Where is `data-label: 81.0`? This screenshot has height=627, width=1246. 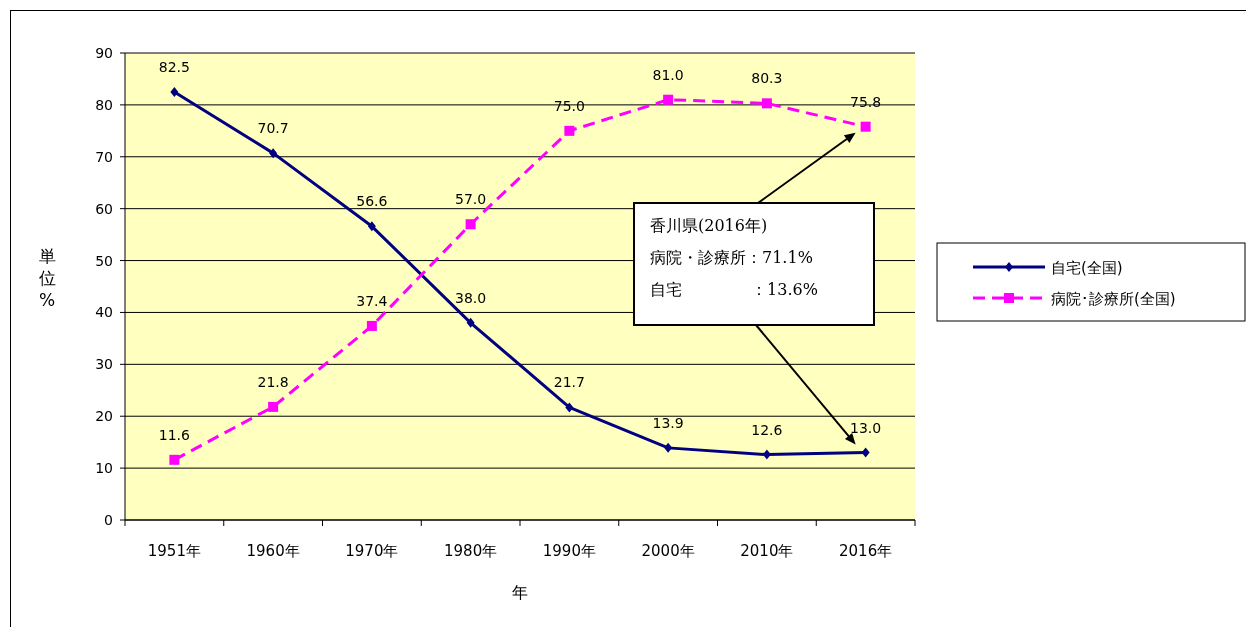 data-label: 81.0 is located at coordinates (668, 74).